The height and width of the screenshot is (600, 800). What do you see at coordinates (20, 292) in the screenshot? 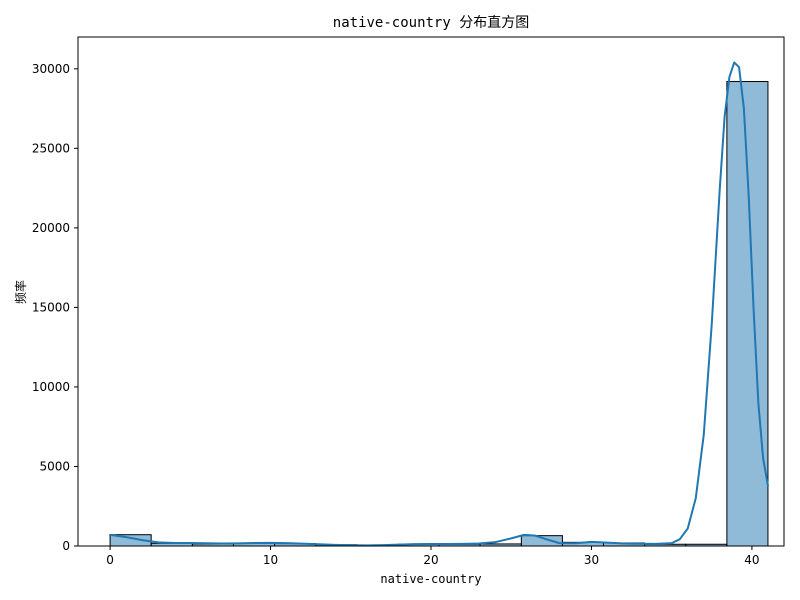
I see `y-axis-label: 频率` at bounding box center [20, 292].